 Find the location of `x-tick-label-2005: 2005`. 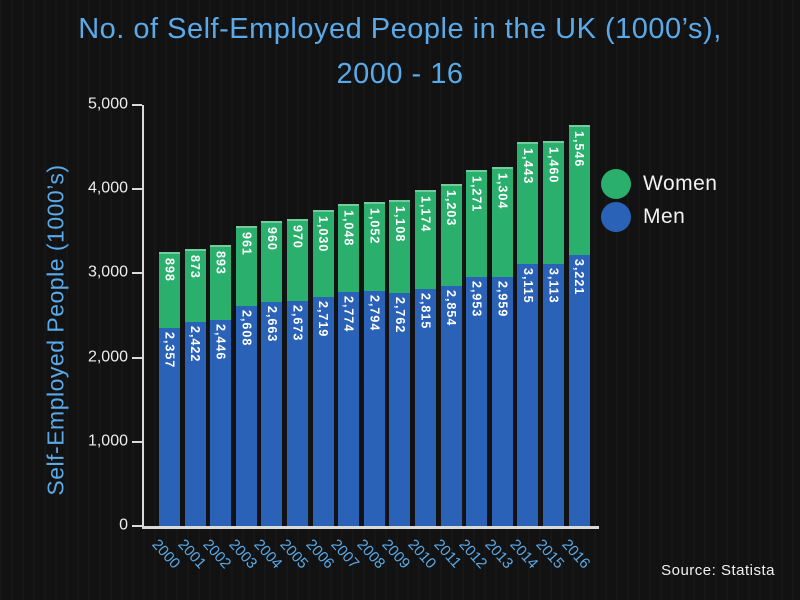

x-tick-label-2005: 2005 is located at coordinates (294, 554).